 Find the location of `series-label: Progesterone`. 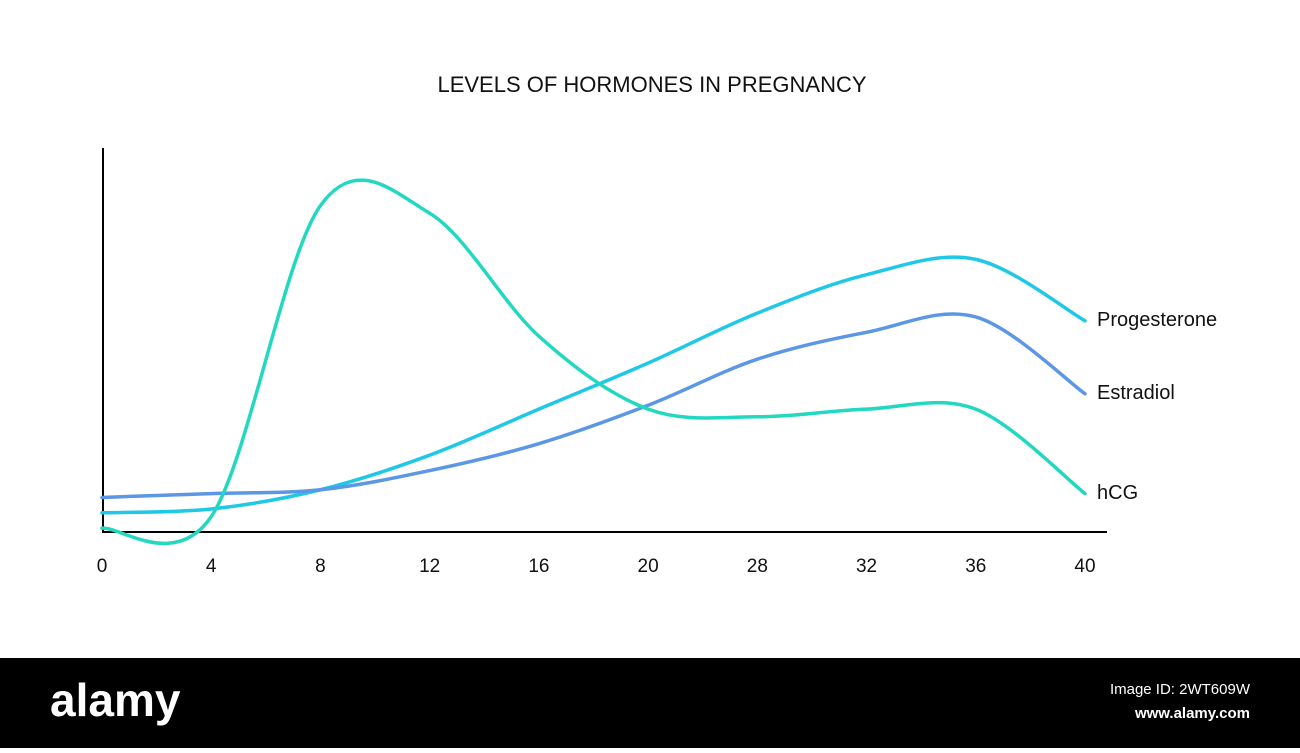

series-label: Progesterone is located at coordinates (1157, 320).